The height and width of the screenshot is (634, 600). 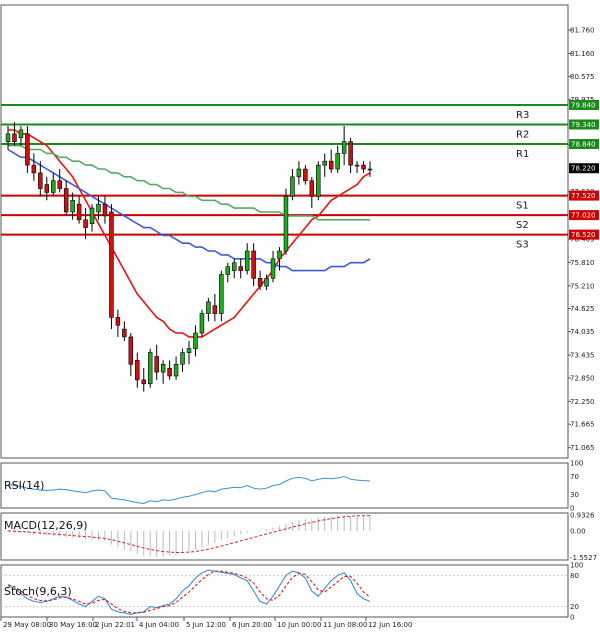 What do you see at coordinates (578, 531) in the screenshot?
I see `macd-y-tick-label: 0.00` at bounding box center [578, 531].